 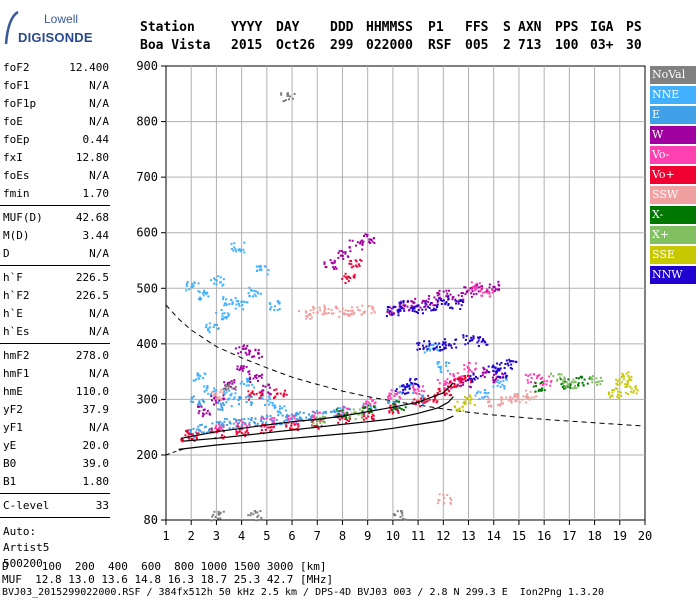 What do you see at coordinates (16, 373) in the screenshot?
I see `param-label: hmF1` at bounding box center [16, 373].